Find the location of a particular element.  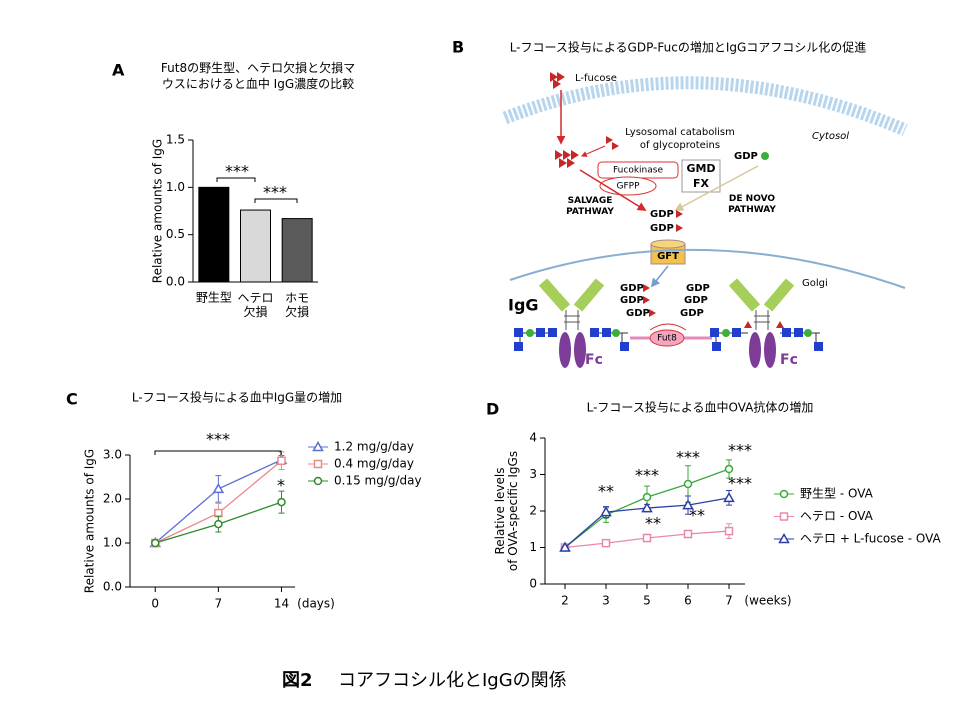

chart-title: Fut8の野生型、ヘテロ欠損と欠損マウスにおけると血中 IgG濃度の比較 is located at coordinates (258, 75).